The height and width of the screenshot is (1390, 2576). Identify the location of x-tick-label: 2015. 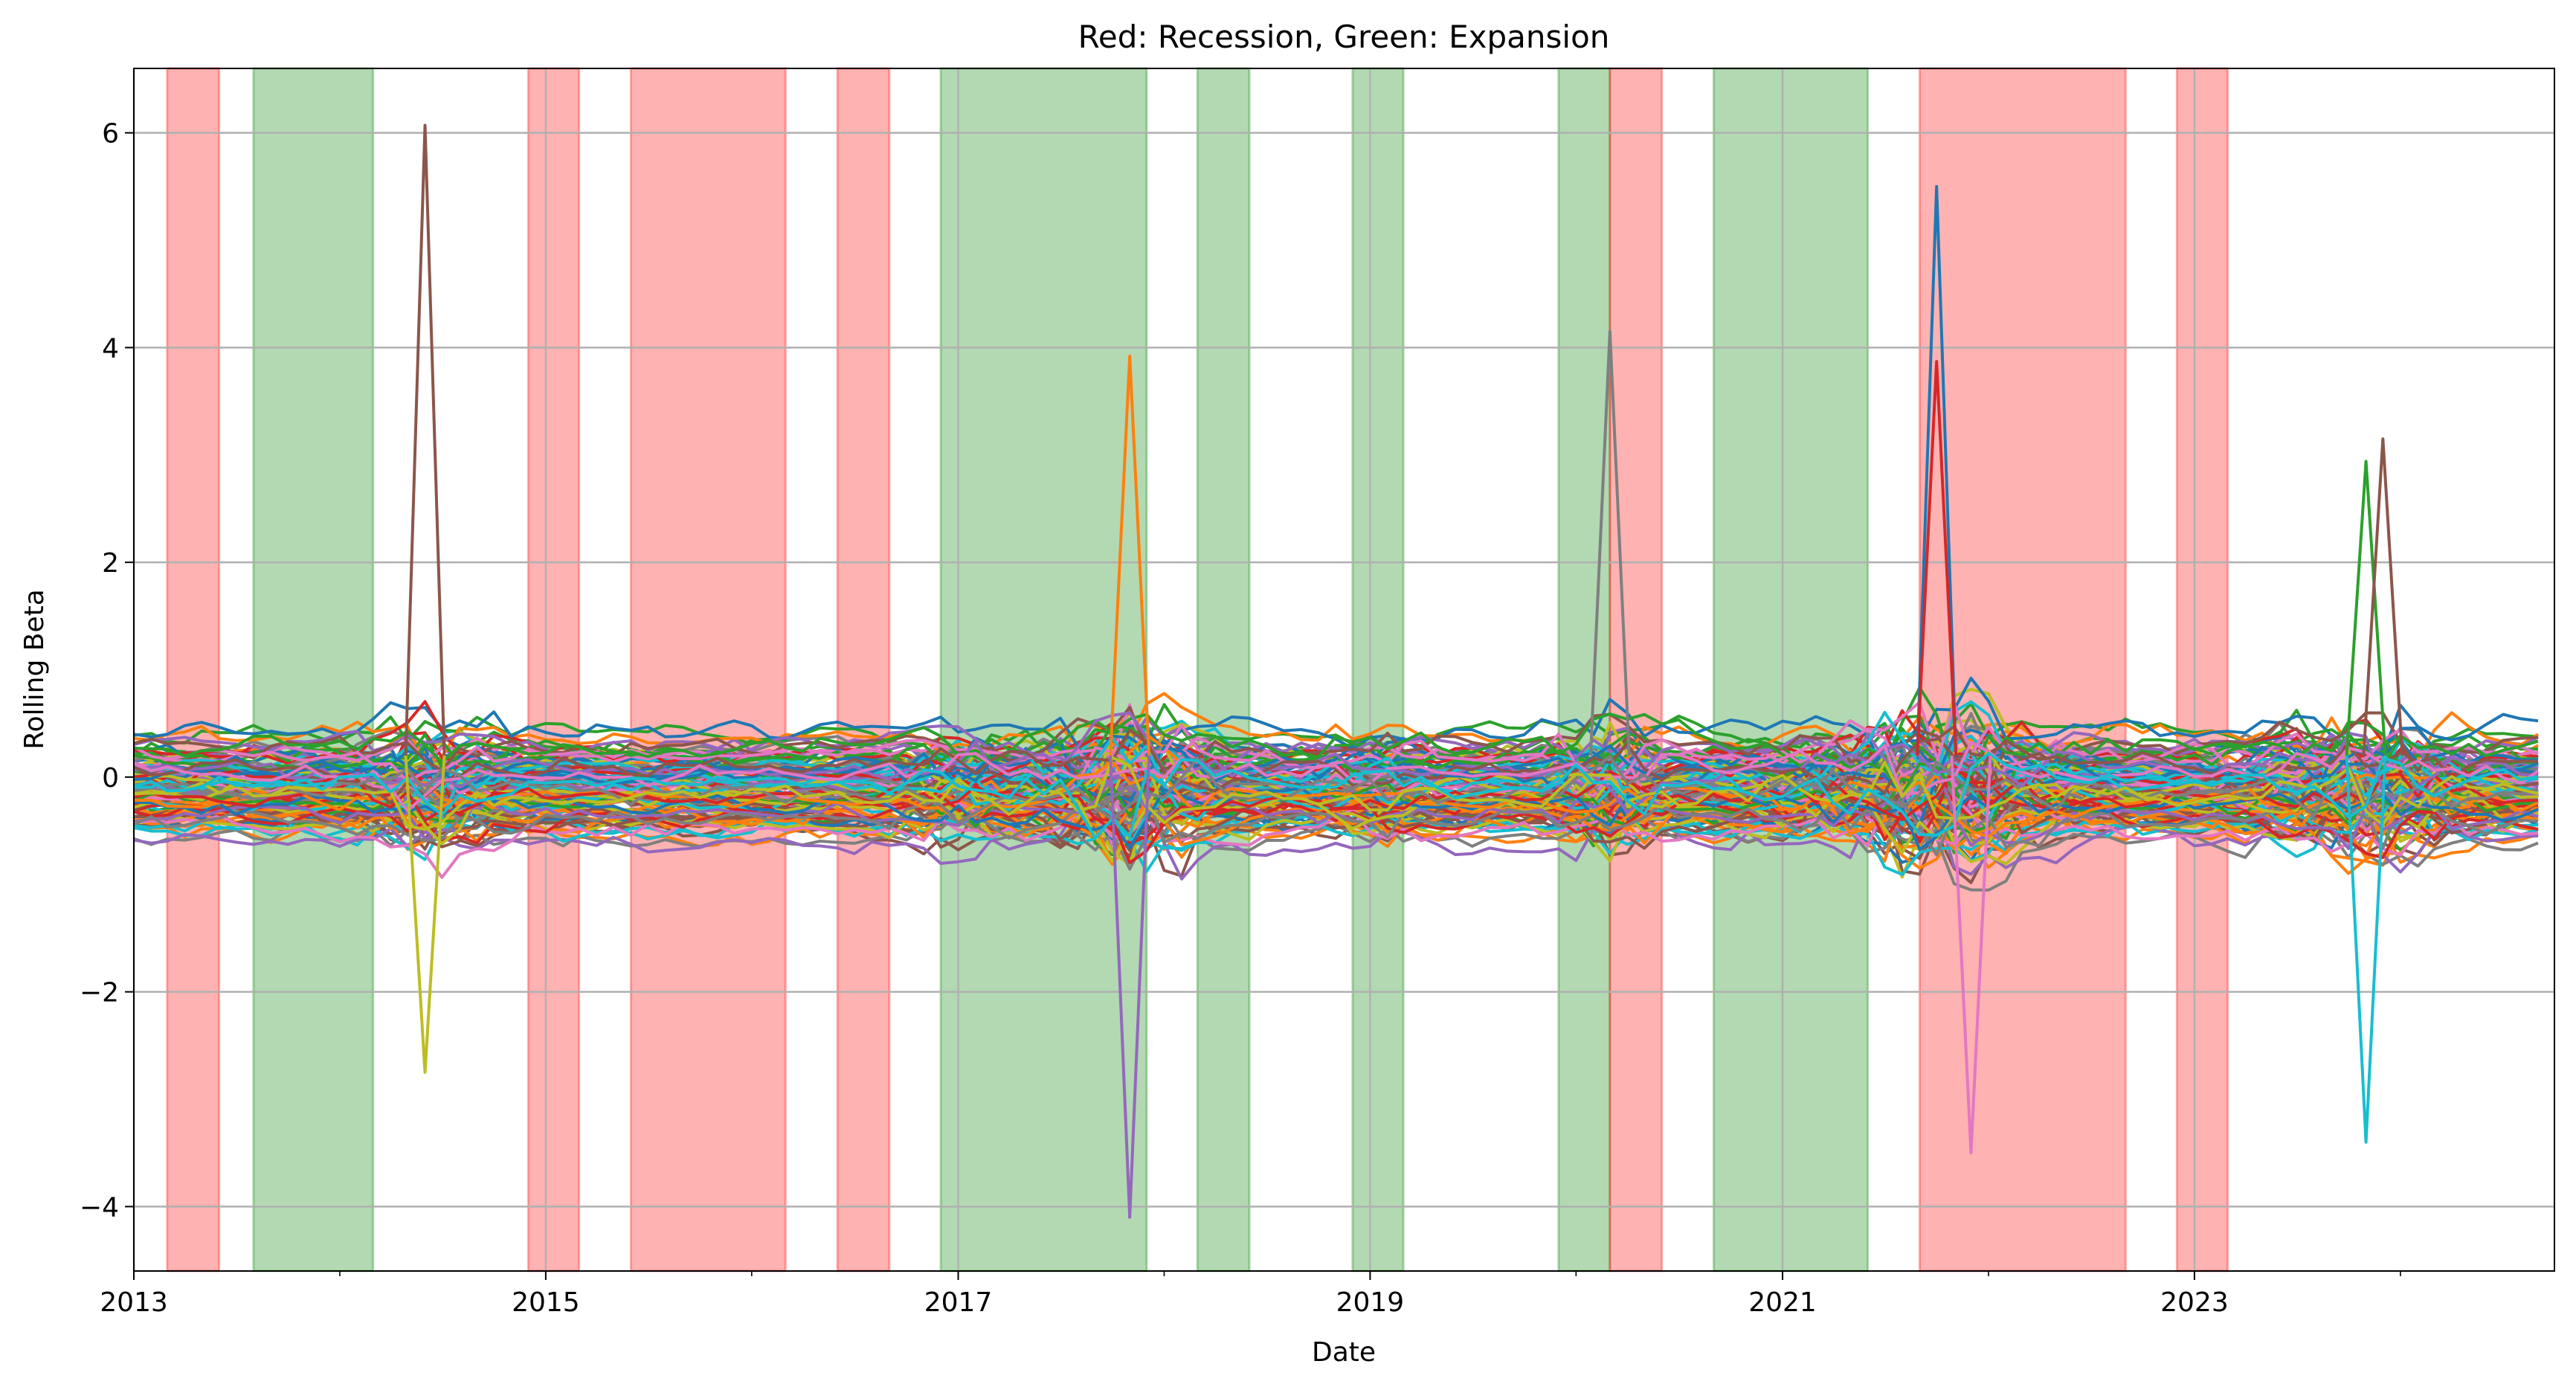
(546, 1302).